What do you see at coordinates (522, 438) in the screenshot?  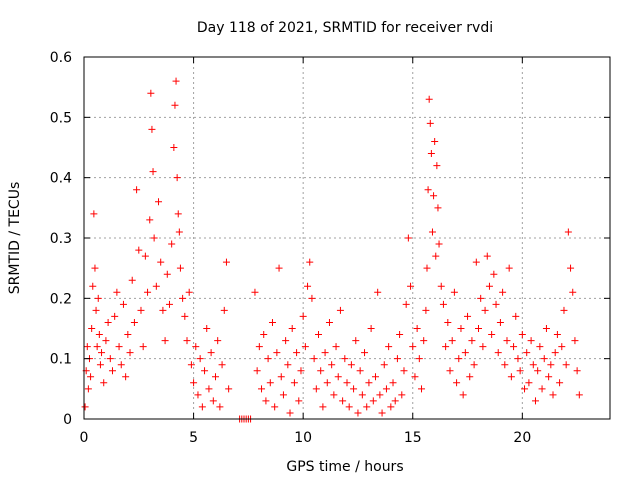 I see `x-tick-label: 20` at bounding box center [522, 438].